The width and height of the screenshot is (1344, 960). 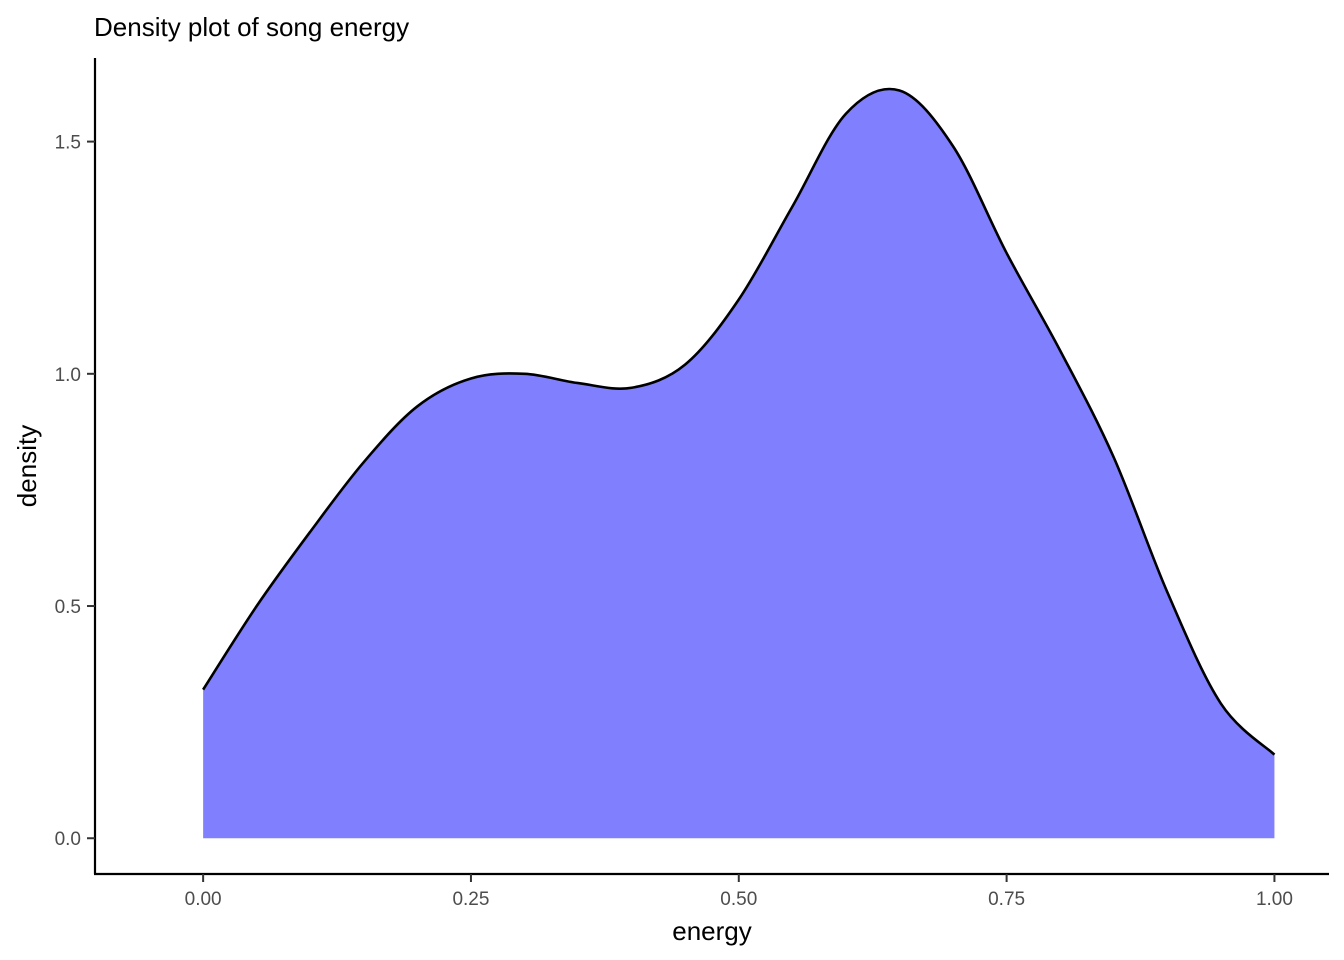 What do you see at coordinates (75, 491) in the screenshot?
I see `y-axis-ticks: 0.0 0.5 1.0 1.5` at bounding box center [75, 491].